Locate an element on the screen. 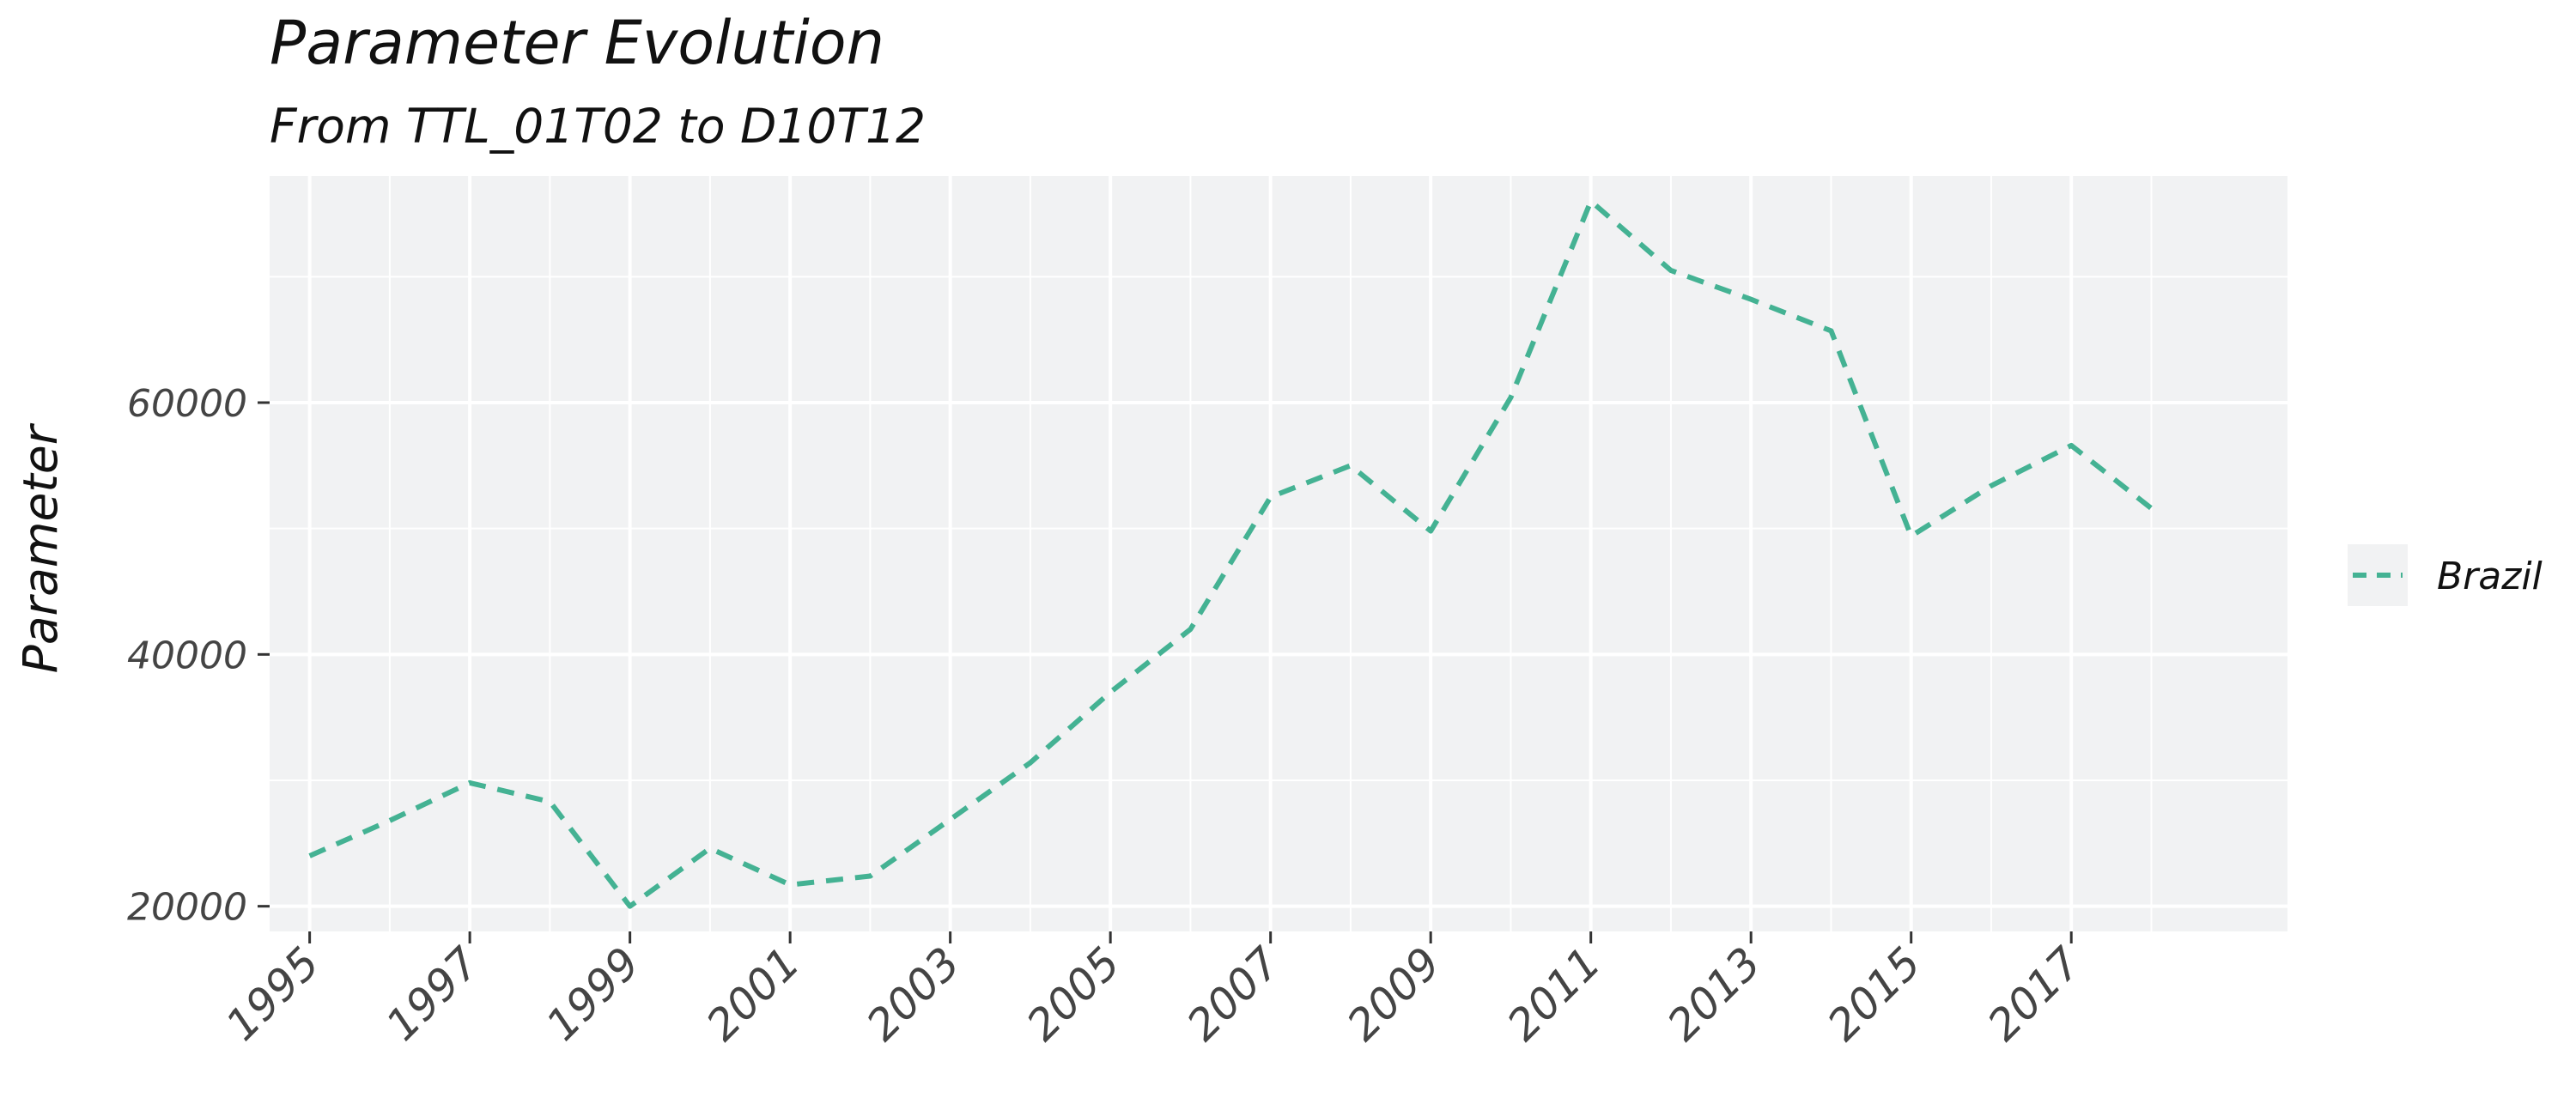 The width and height of the screenshot is (2576, 1116). x-tick-label: 2013 is located at coordinates (1715, 994).